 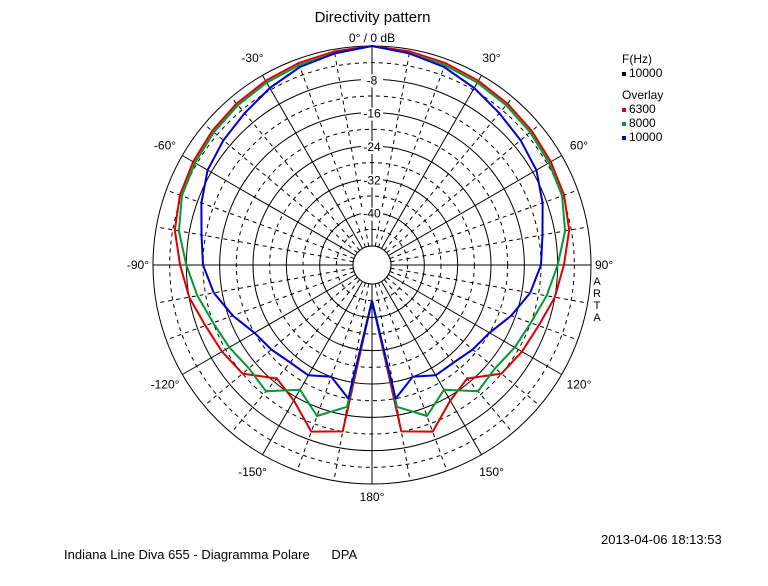 What do you see at coordinates (165, 385) in the screenshot?
I see `angle-label: -120°` at bounding box center [165, 385].